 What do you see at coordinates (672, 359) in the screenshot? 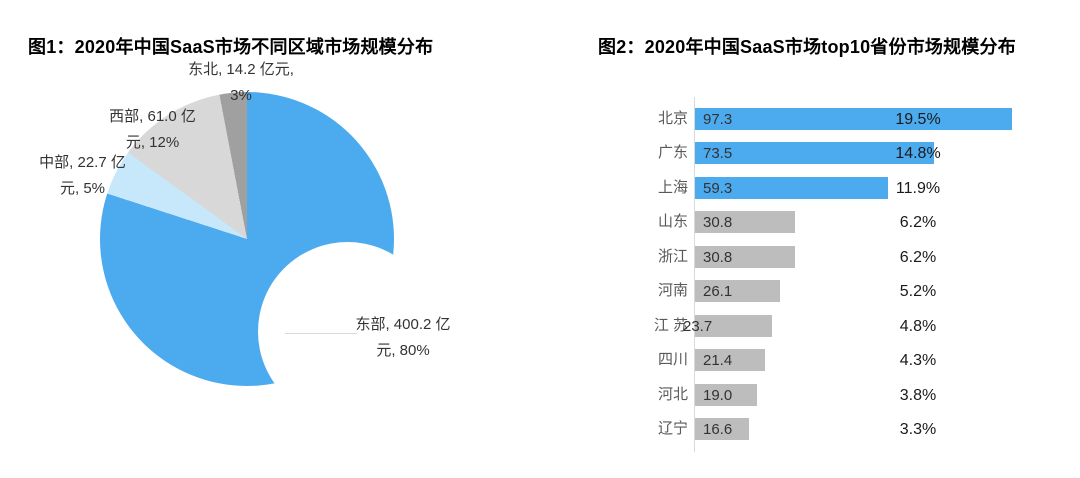
I see `bar-category-label: 四川` at bounding box center [672, 359].